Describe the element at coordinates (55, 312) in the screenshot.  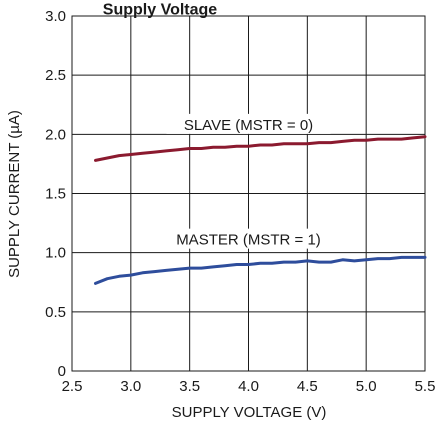
I see `y-tick-label: 0.5` at that location.